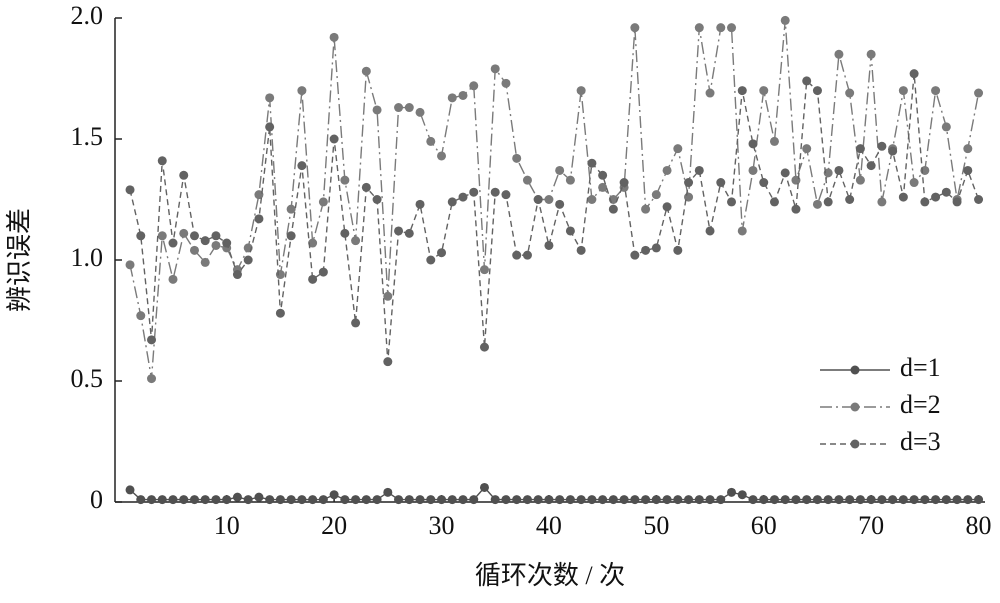  Describe the element at coordinates (920, 404) in the screenshot. I see `legend-label: d=2` at that location.